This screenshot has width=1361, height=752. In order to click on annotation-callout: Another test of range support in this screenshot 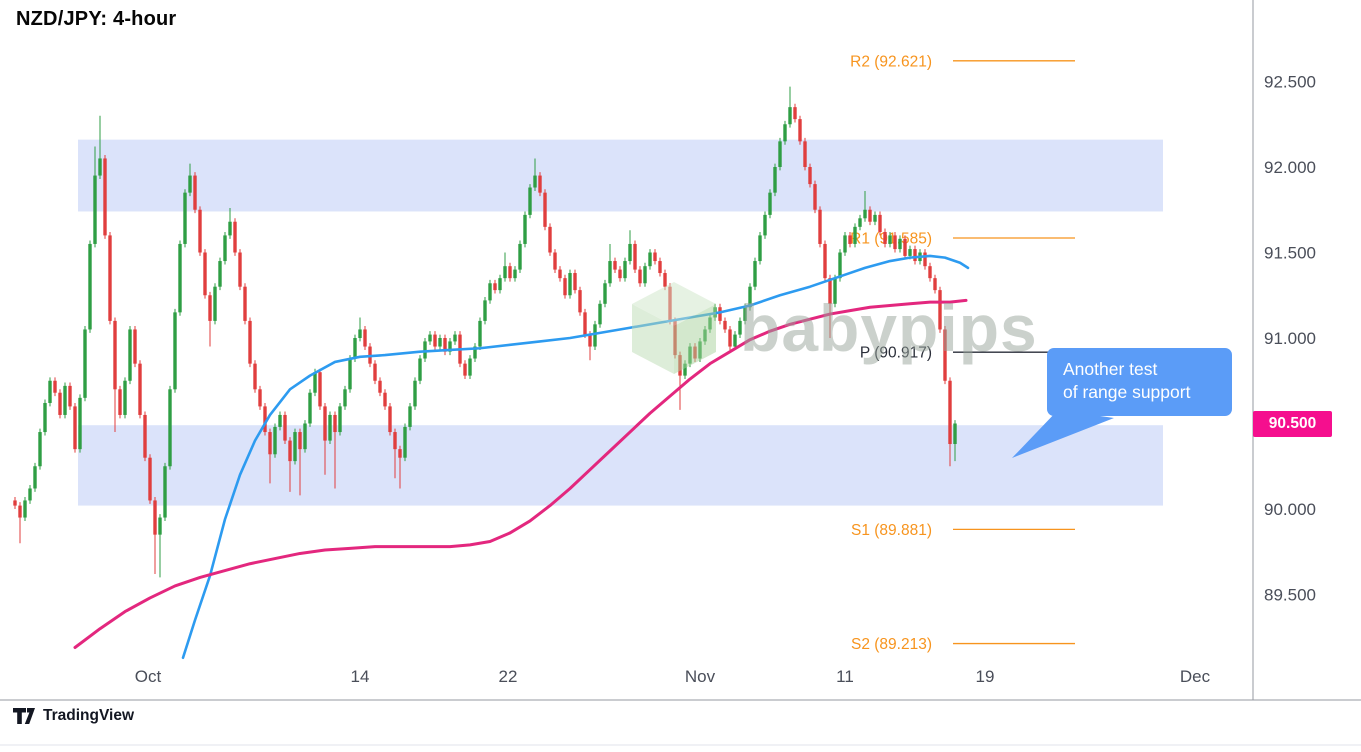, I will do `click(1139, 382)`.